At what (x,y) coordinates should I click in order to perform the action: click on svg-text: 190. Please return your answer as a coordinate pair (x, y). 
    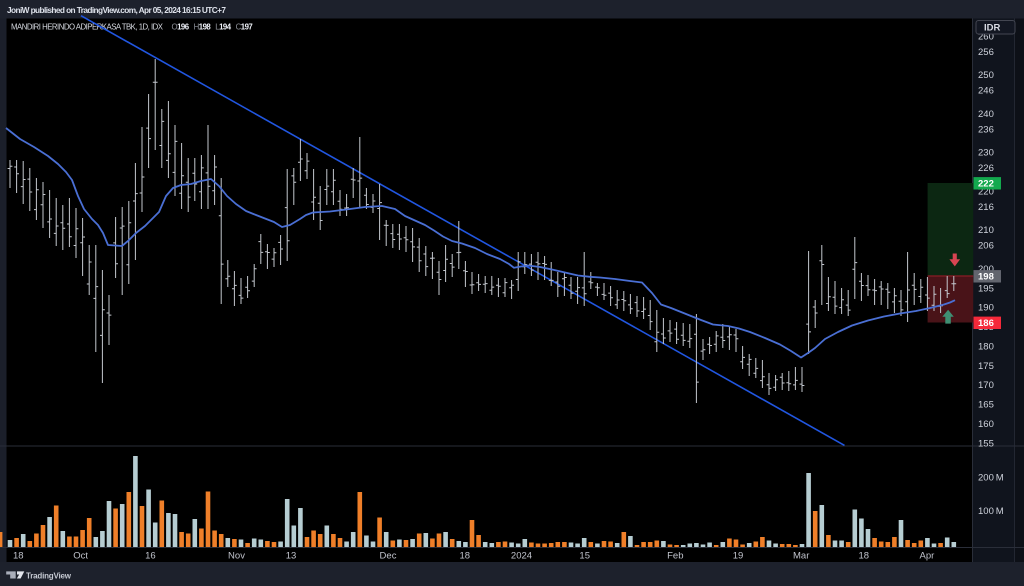
    Looking at the image, I should click on (986, 308).